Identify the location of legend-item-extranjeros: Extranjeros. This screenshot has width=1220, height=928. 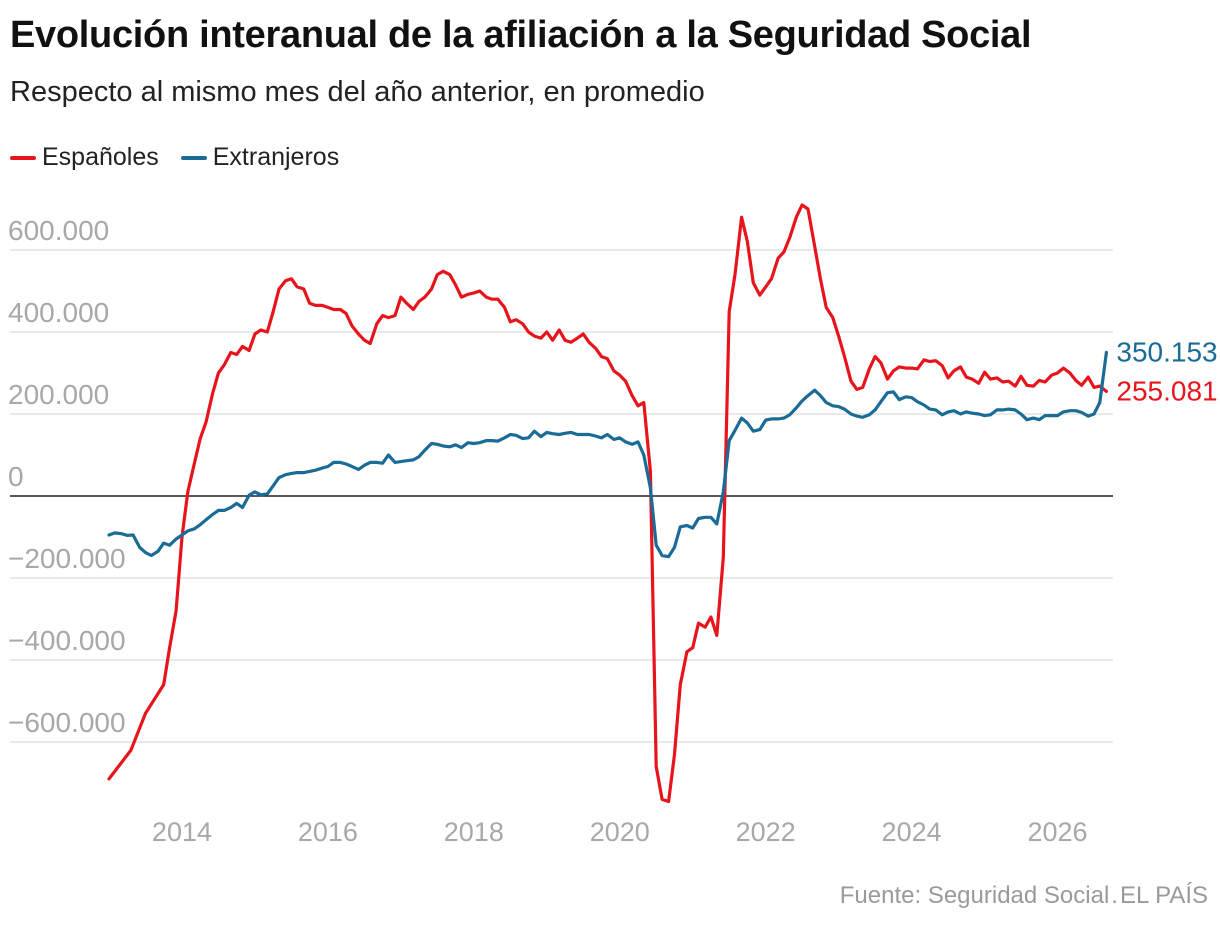
(260, 157).